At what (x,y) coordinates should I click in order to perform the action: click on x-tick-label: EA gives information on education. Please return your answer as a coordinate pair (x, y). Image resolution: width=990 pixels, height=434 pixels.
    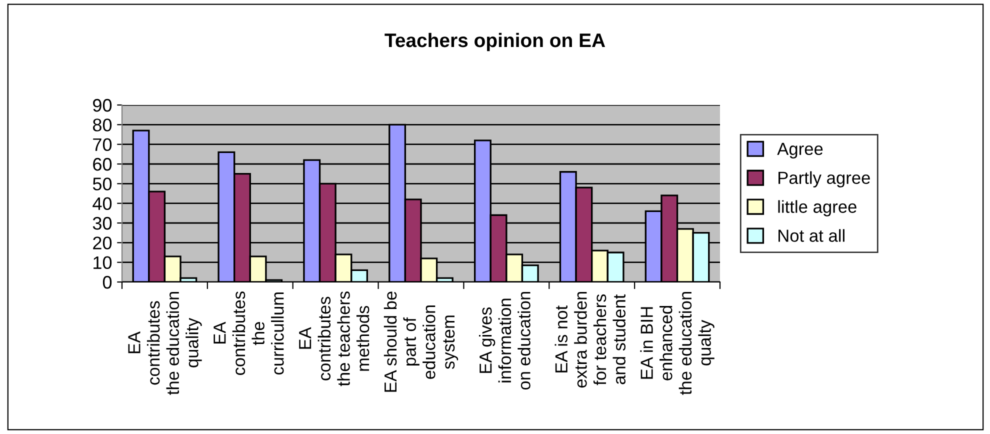
    Looking at the image, I should click on (504, 341).